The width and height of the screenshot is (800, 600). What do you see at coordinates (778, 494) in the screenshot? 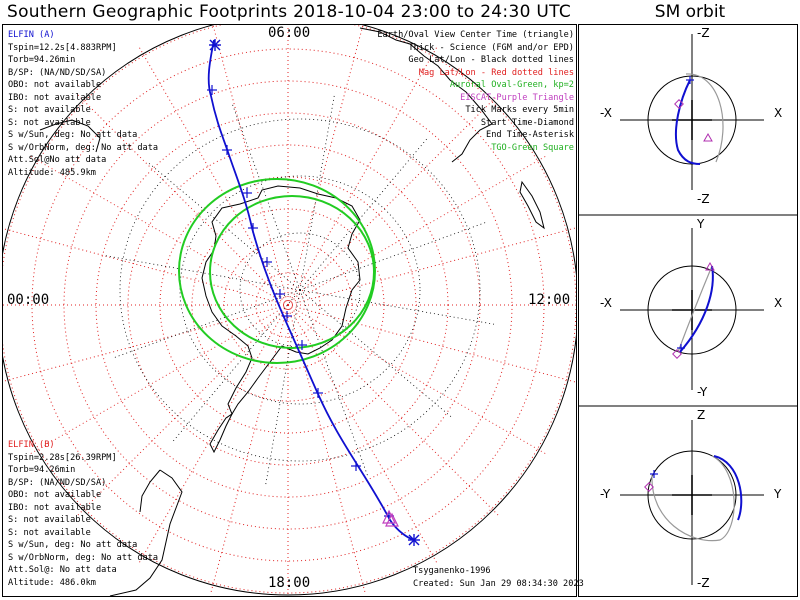
I see `sm3-right-label: Y` at bounding box center [778, 494].